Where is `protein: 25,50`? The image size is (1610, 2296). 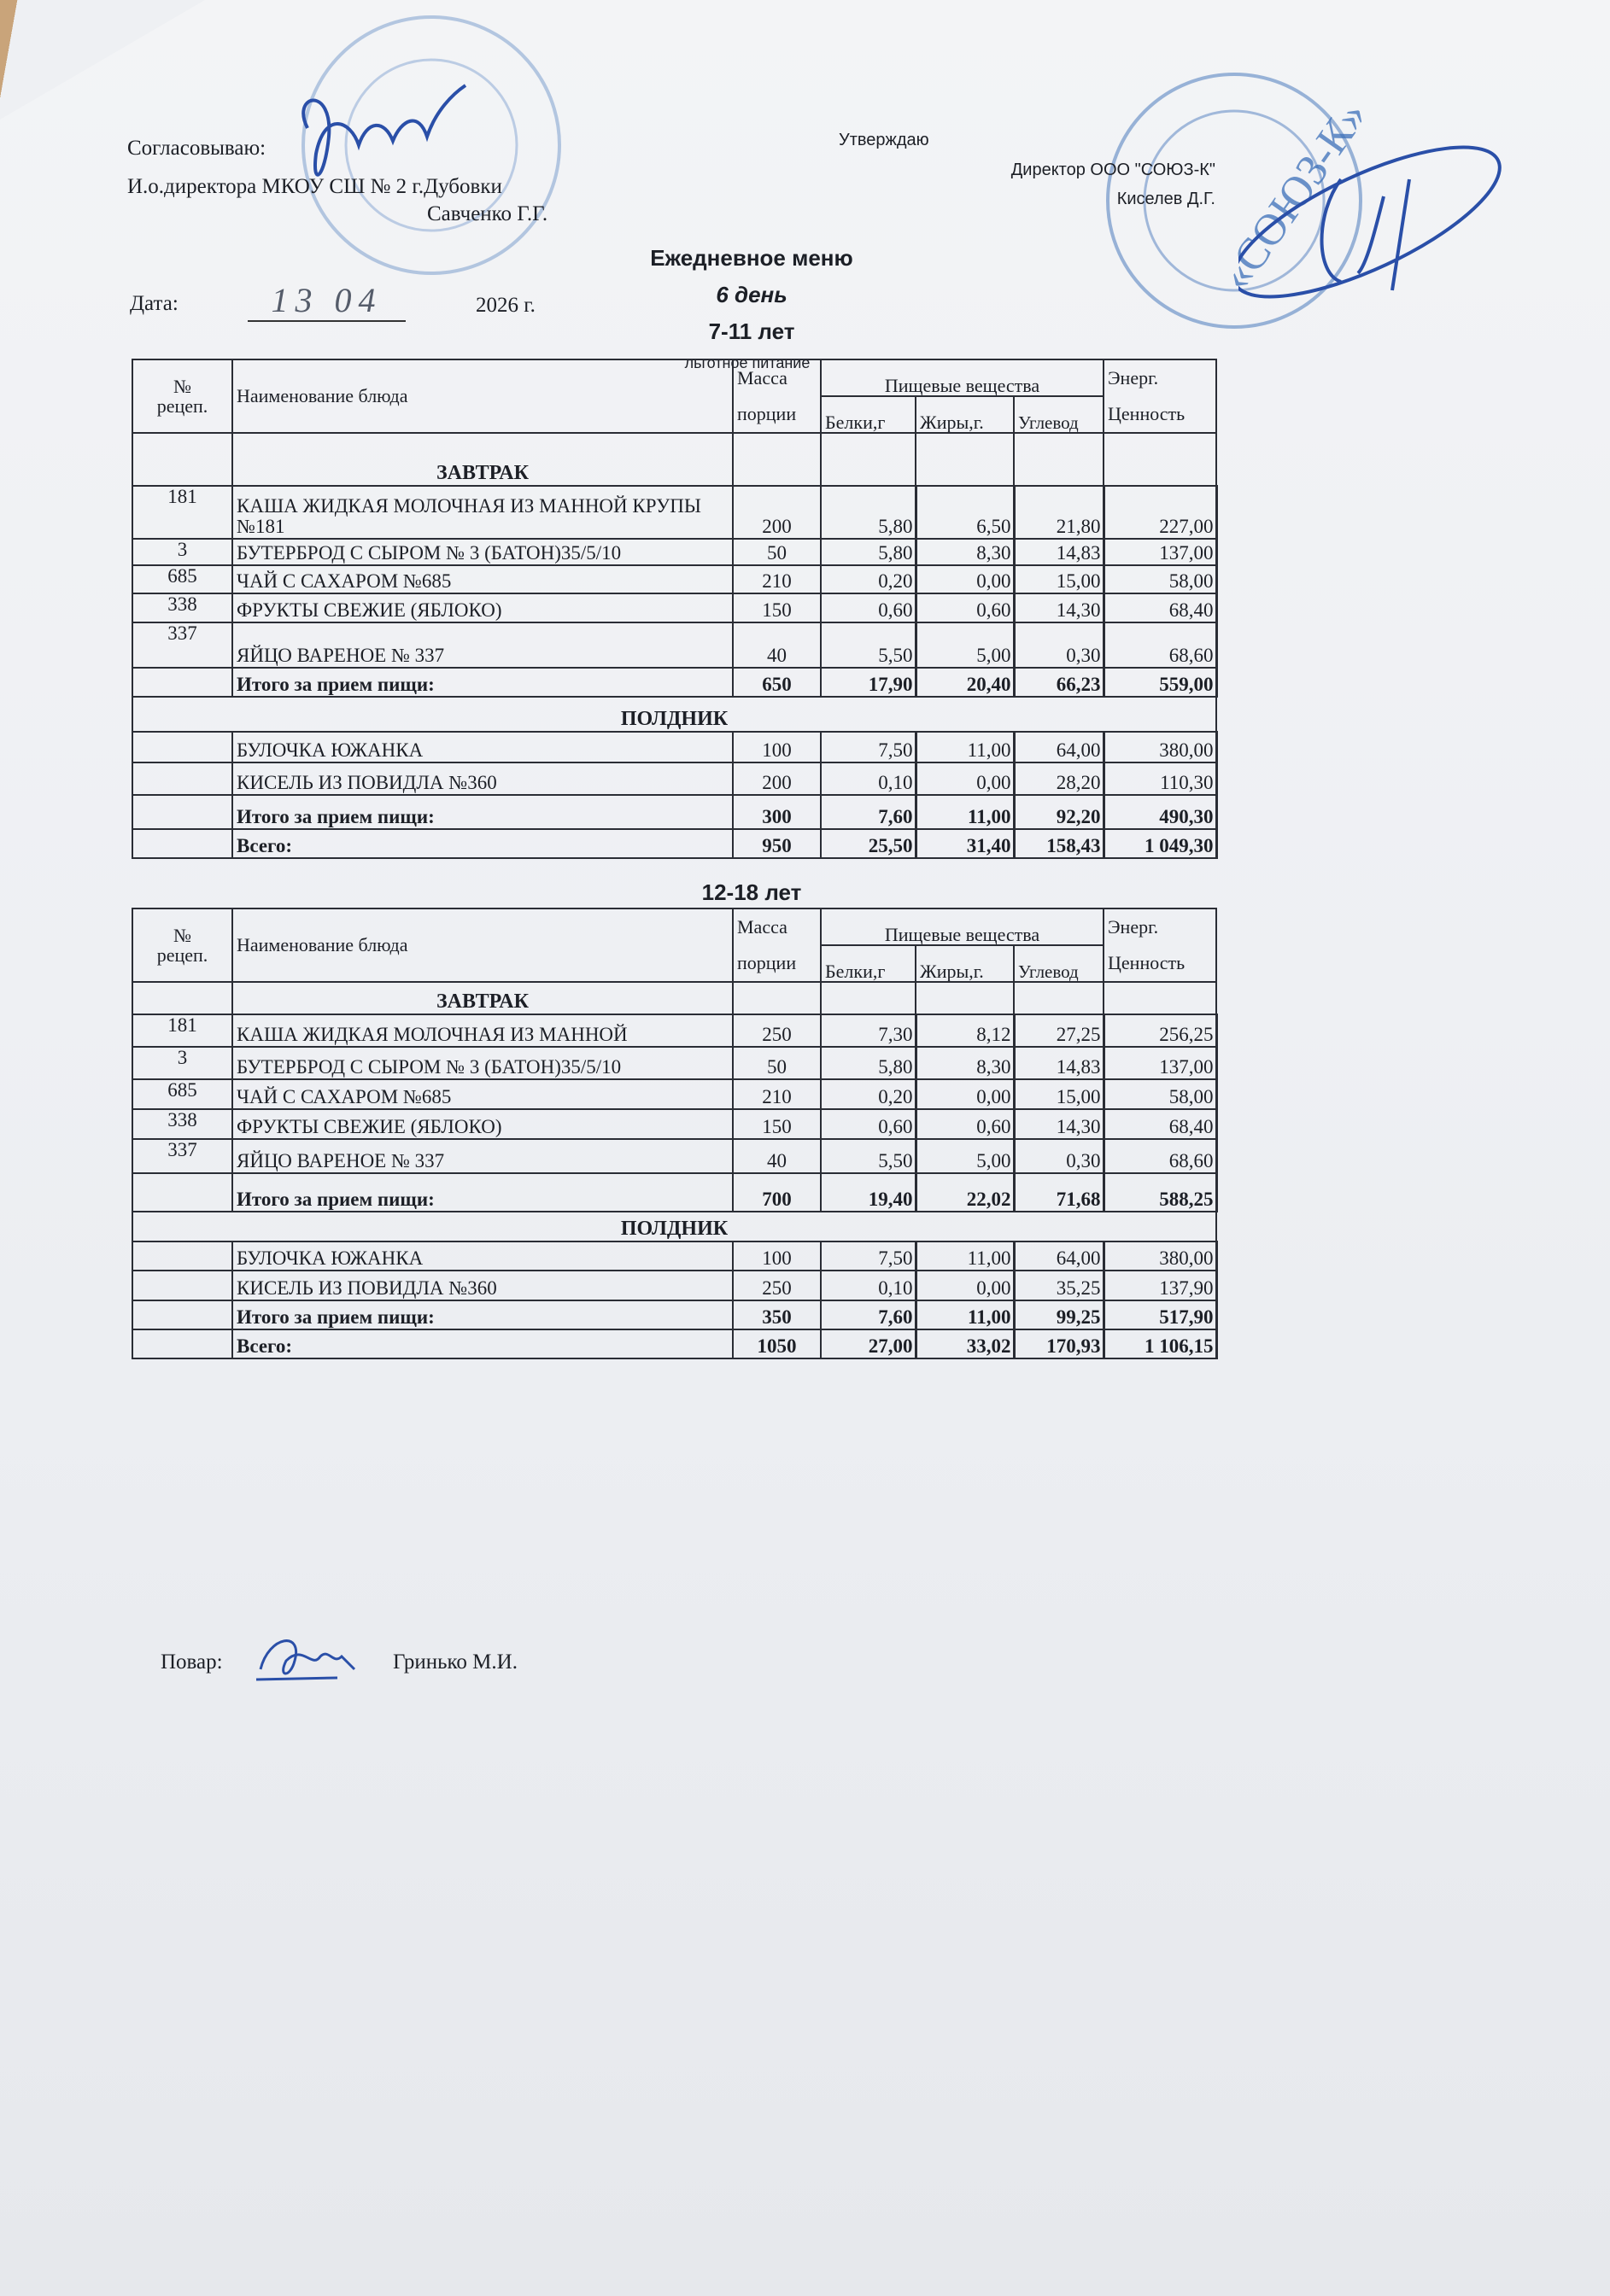 protein: 25,50 is located at coordinates (868, 843).